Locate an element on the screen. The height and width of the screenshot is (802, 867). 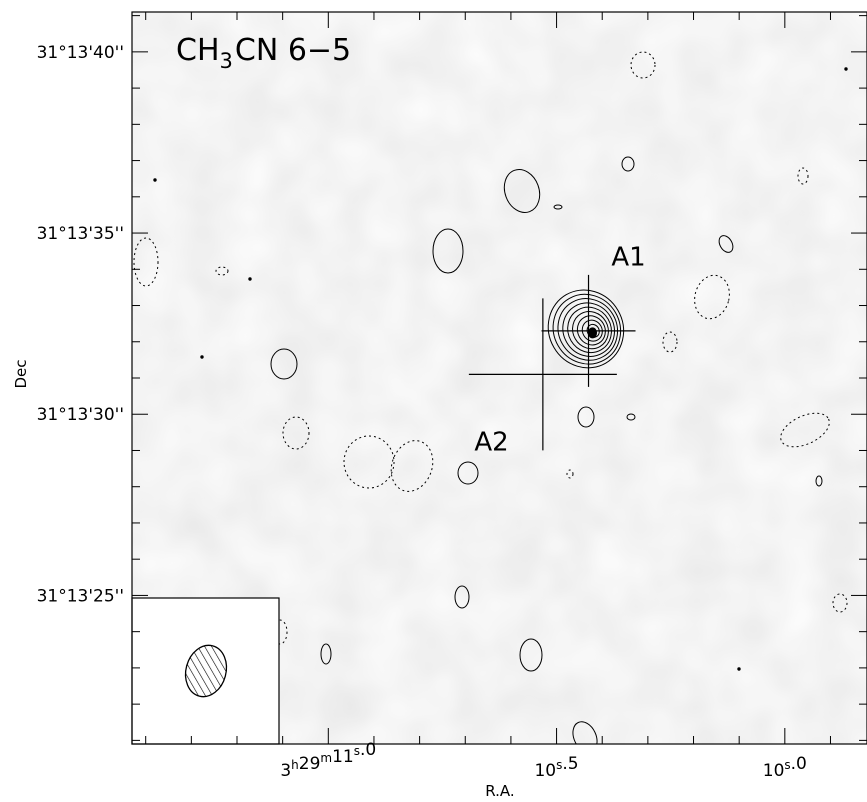
y-tick-label: 31°13'40'' is located at coordinates (80, 53).